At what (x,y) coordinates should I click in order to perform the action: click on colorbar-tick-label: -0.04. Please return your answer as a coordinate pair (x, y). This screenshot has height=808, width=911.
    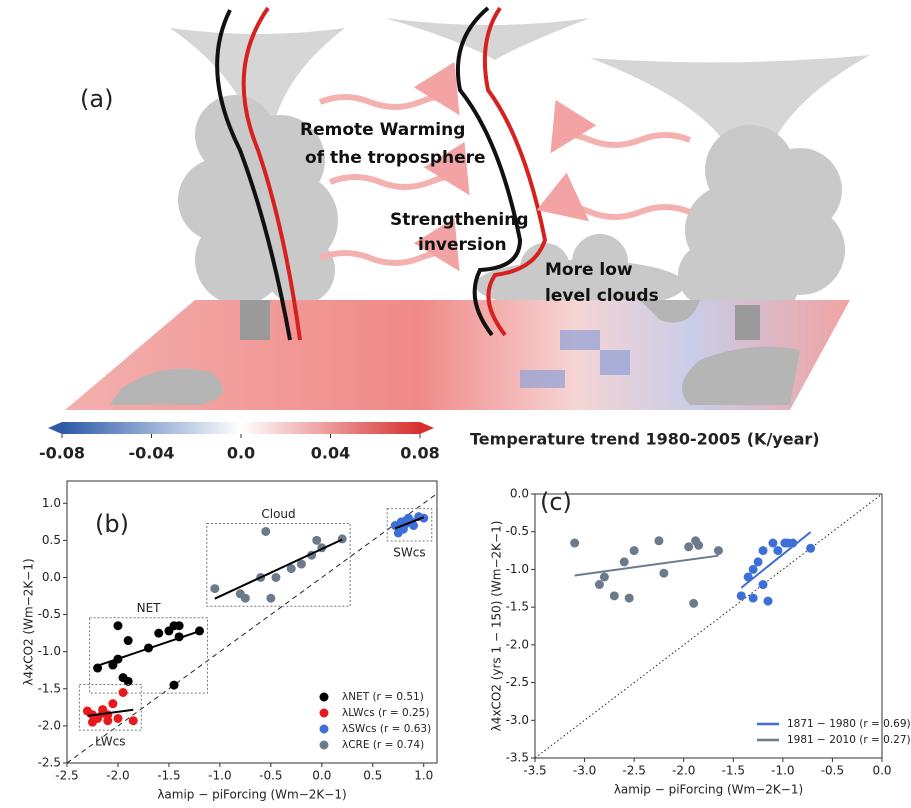
    Looking at the image, I should click on (151, 453).